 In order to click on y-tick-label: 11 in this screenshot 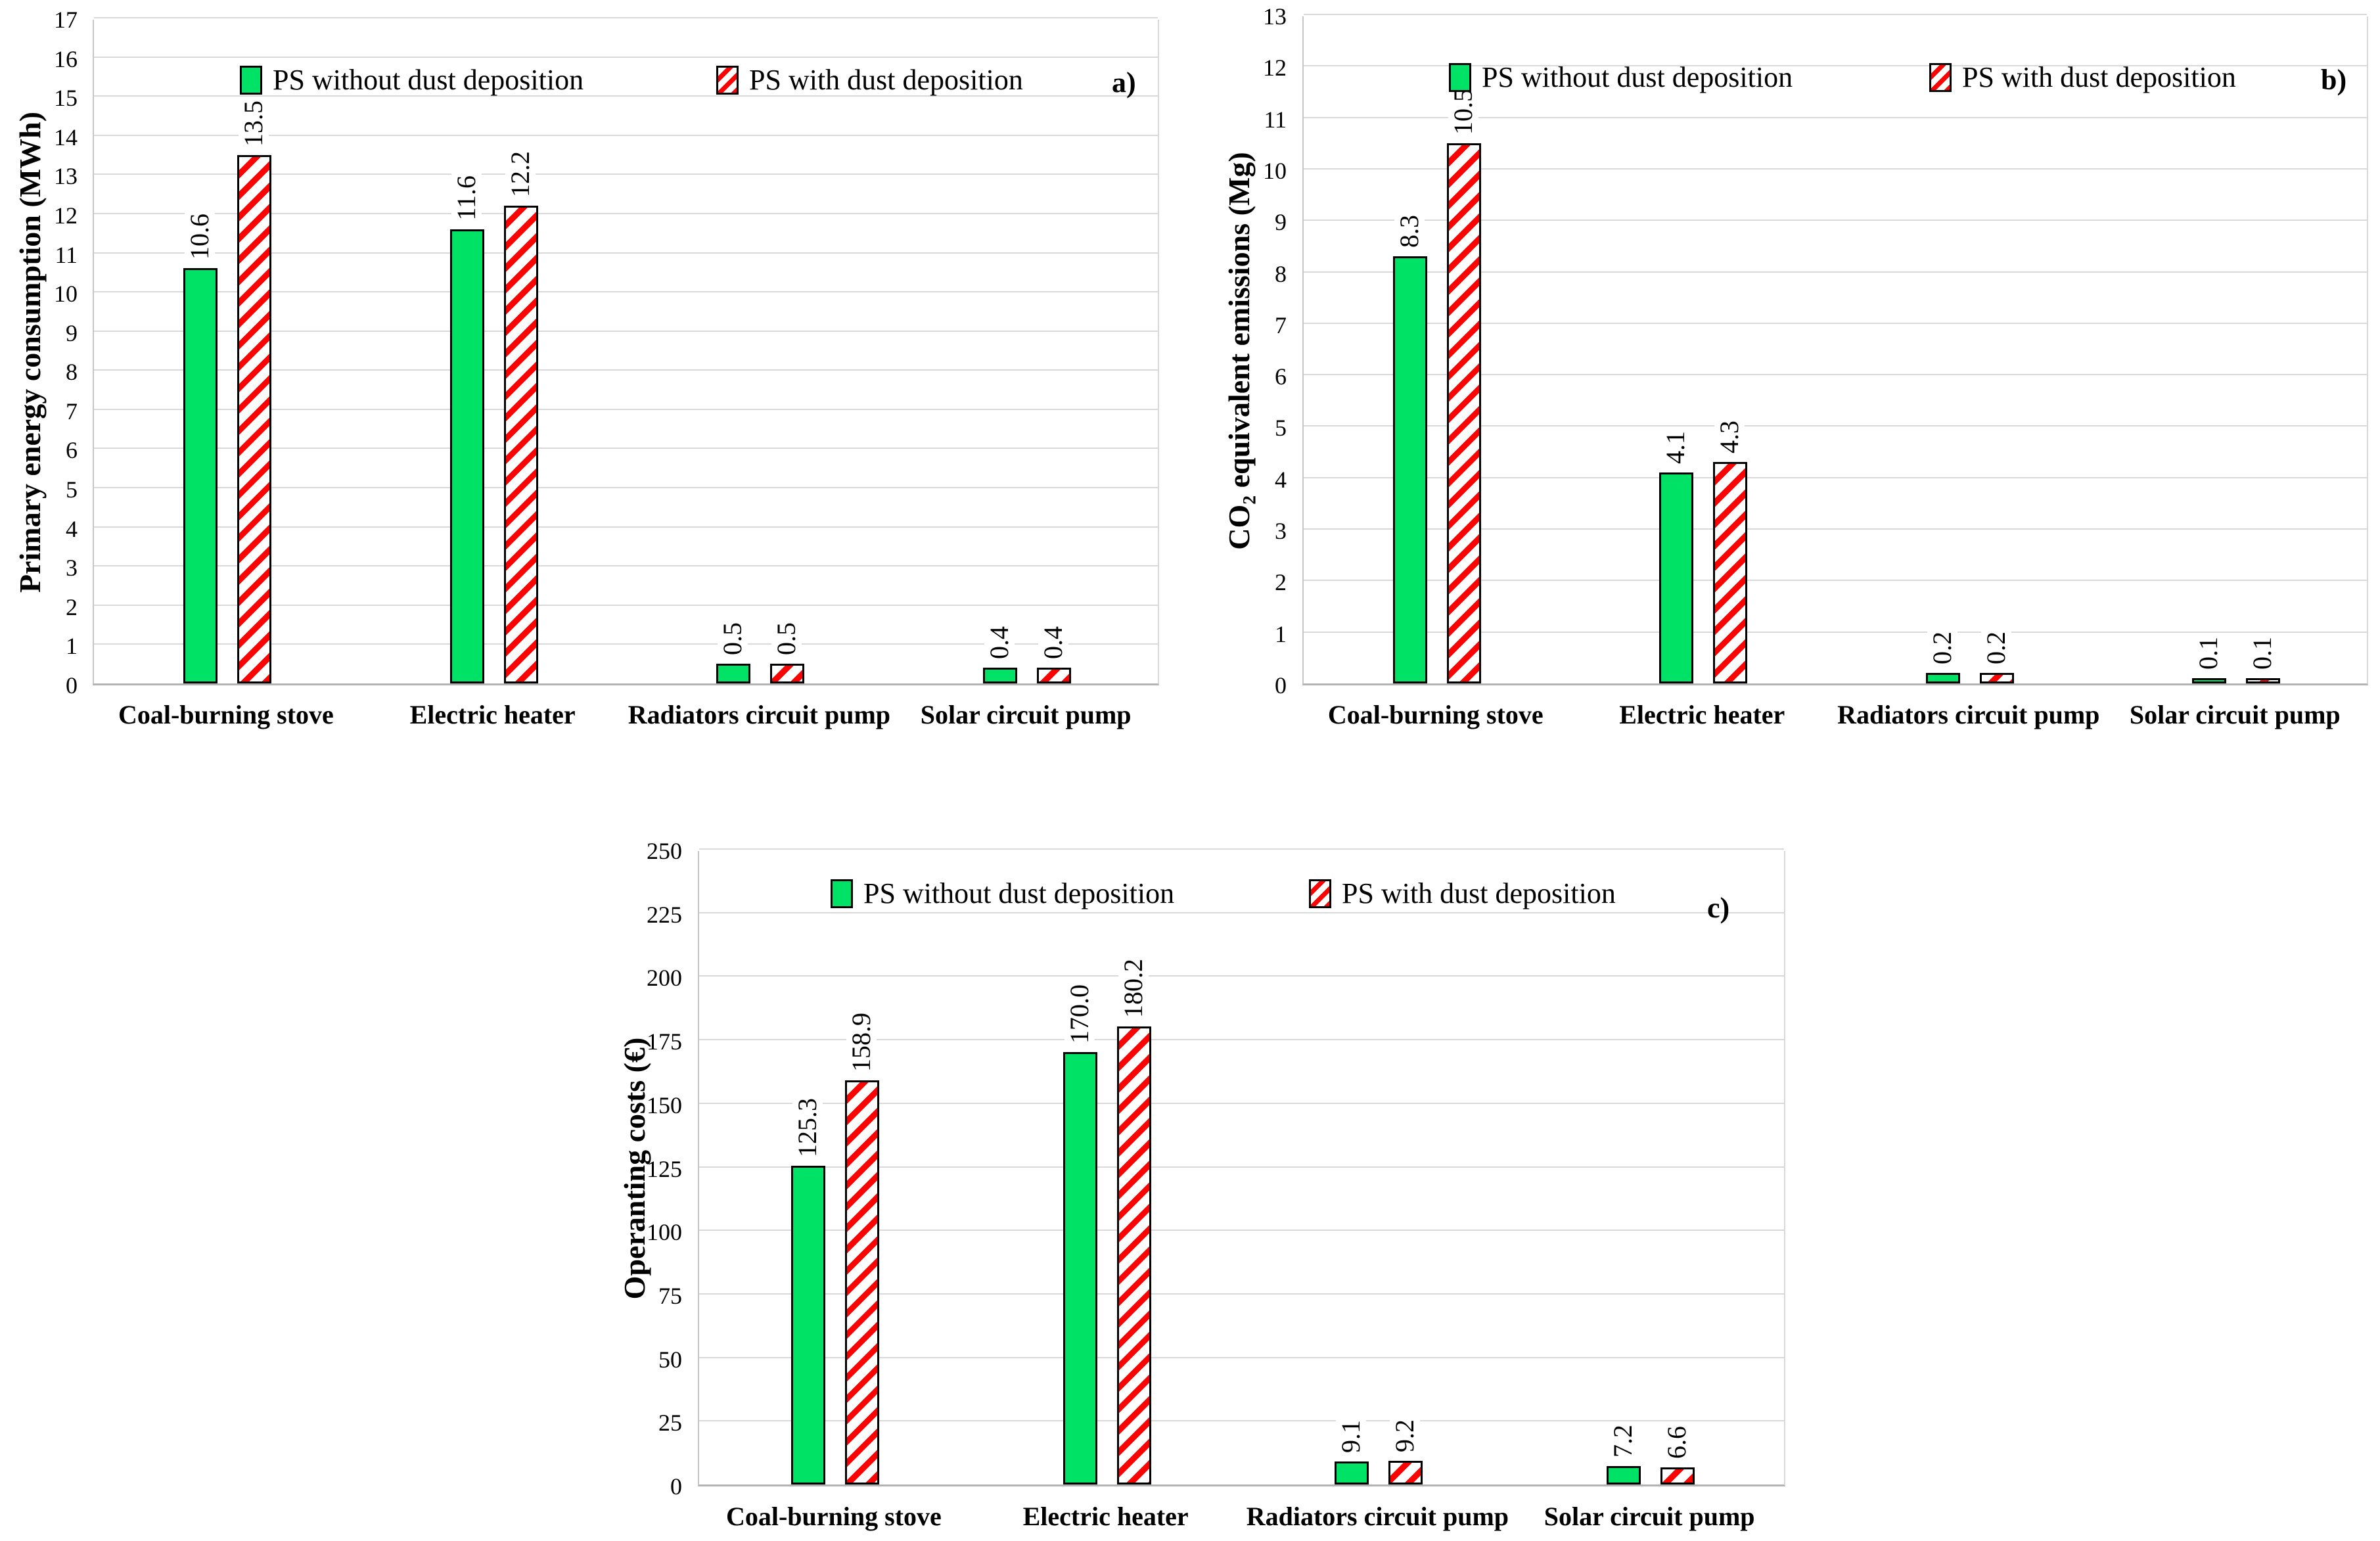, I will do `click(1275, 119)`.